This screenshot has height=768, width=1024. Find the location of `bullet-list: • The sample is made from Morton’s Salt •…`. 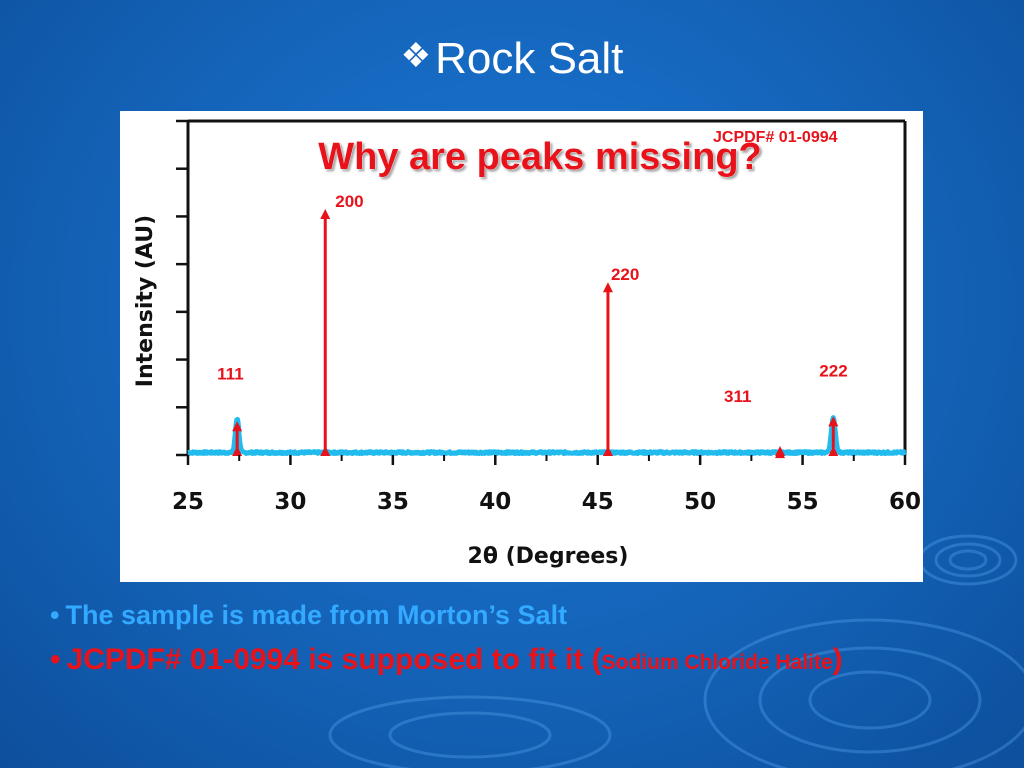

bullet-list: • The sample is made from Morton’s Salt •… is located at coordinates (530, 638).